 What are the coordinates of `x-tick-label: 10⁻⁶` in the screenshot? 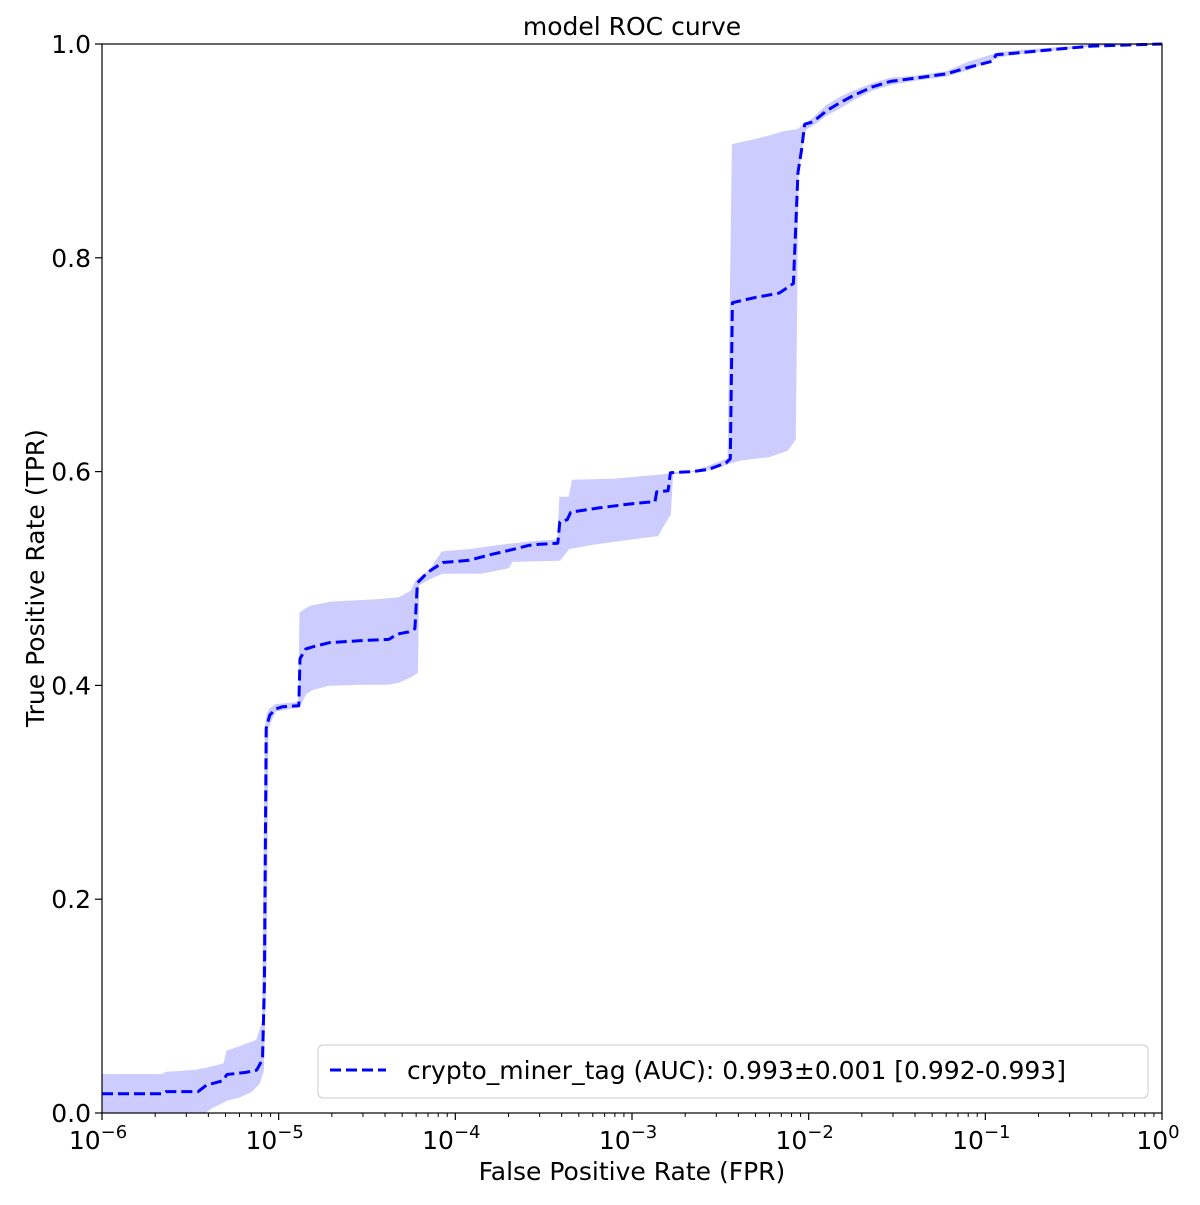 It's located at (98, 1138).